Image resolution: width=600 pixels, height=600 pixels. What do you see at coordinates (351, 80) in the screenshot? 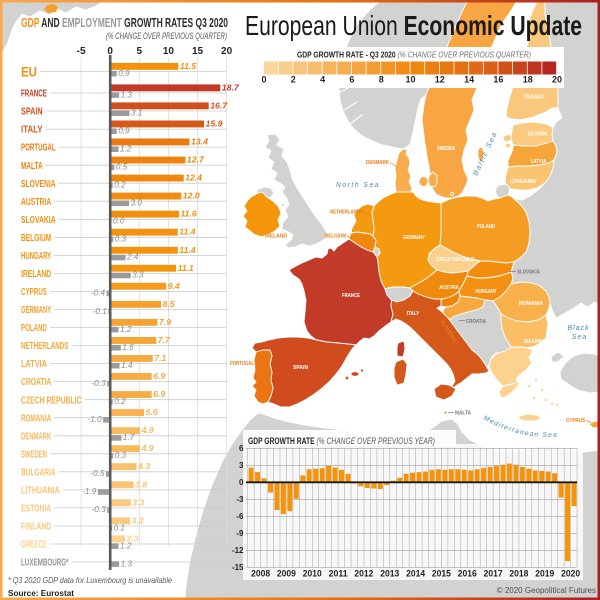
I see `svg-text: 6` at bounding box center [351, 80].